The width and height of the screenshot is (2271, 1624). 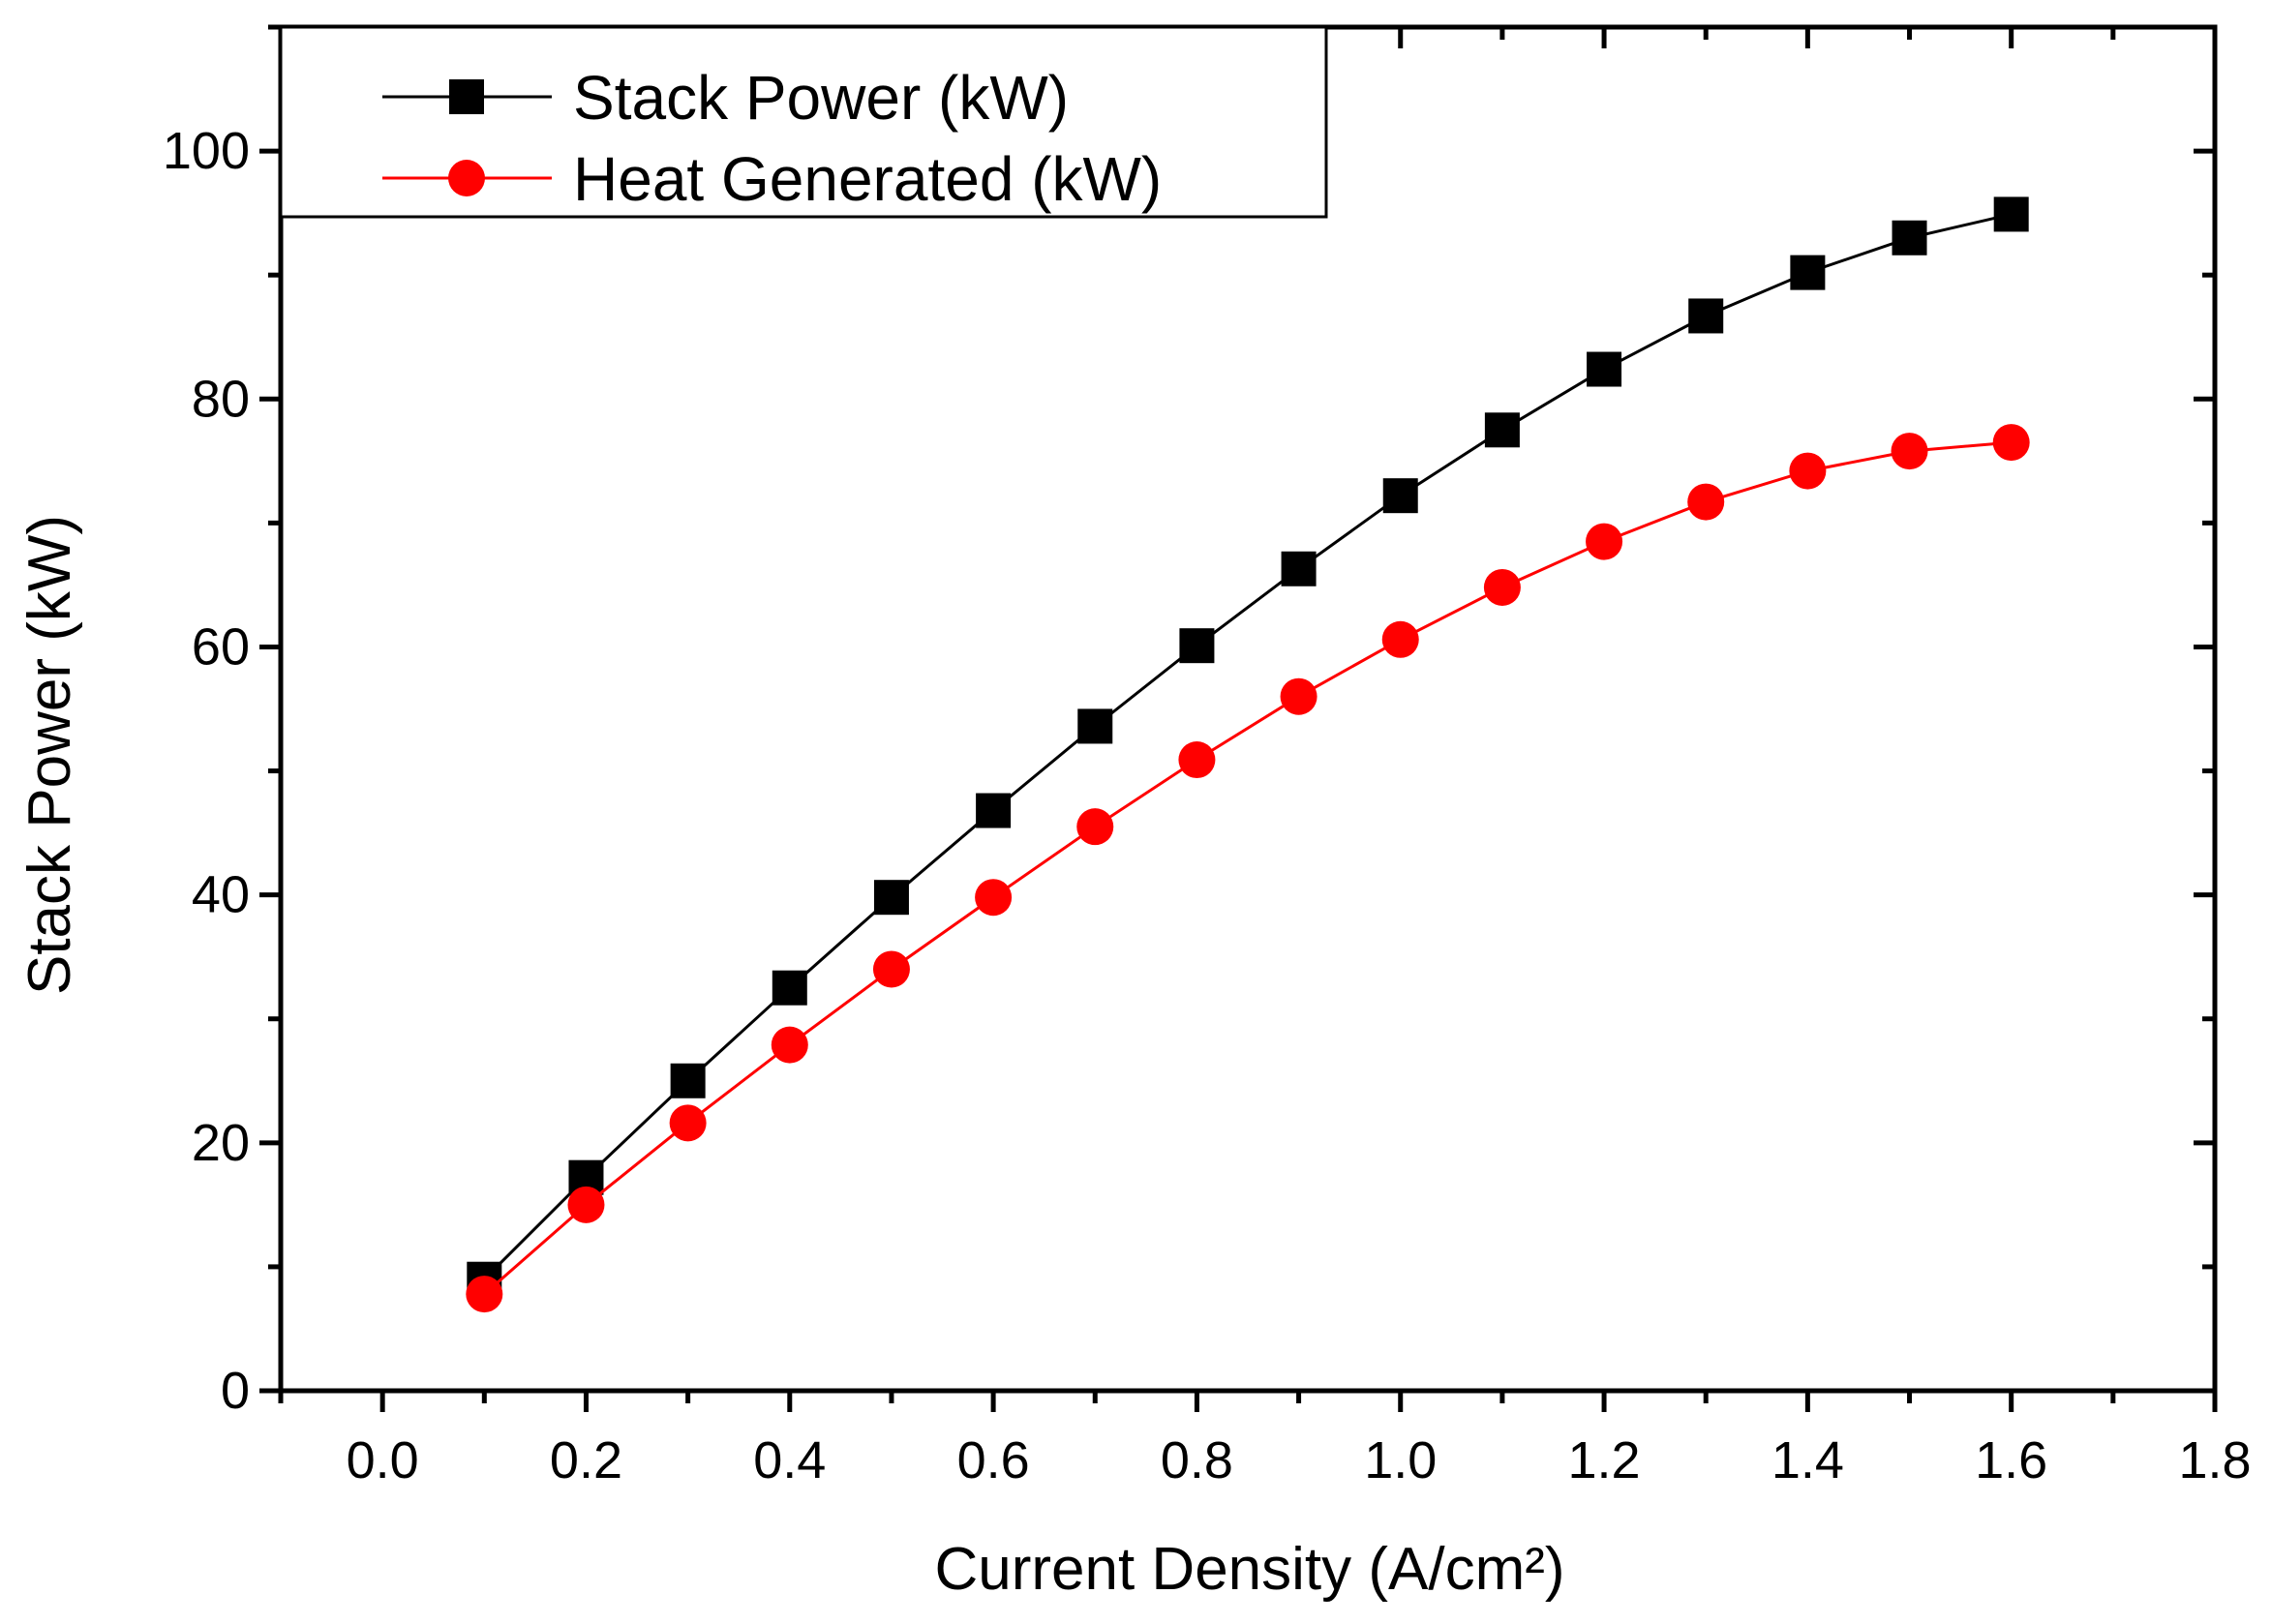 I want to click on y-tick-label: 20, so click(x=221, y=1143).